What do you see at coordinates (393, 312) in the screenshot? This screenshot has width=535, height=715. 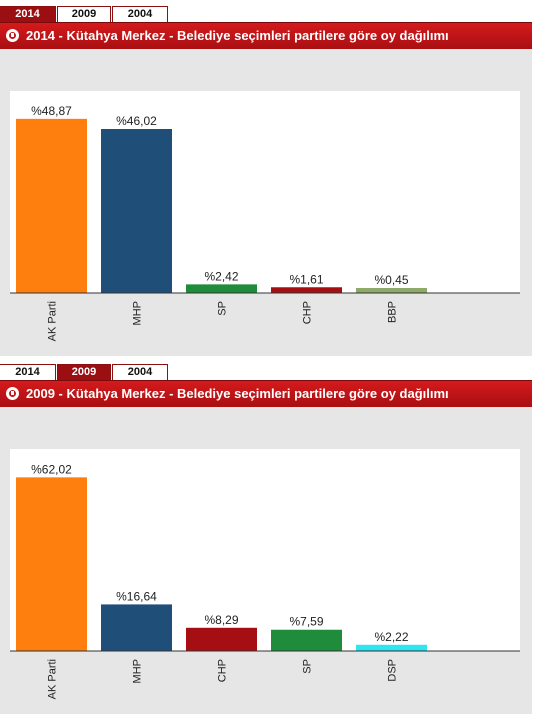 I see `category-label: BBP` at bounding box center [393, 312].